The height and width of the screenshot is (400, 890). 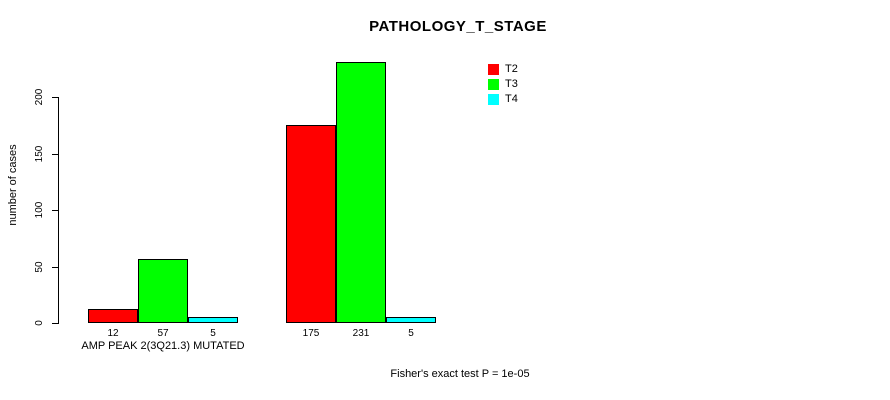 I want to click on bar-value-label: 12, so click(x=113, y=333).